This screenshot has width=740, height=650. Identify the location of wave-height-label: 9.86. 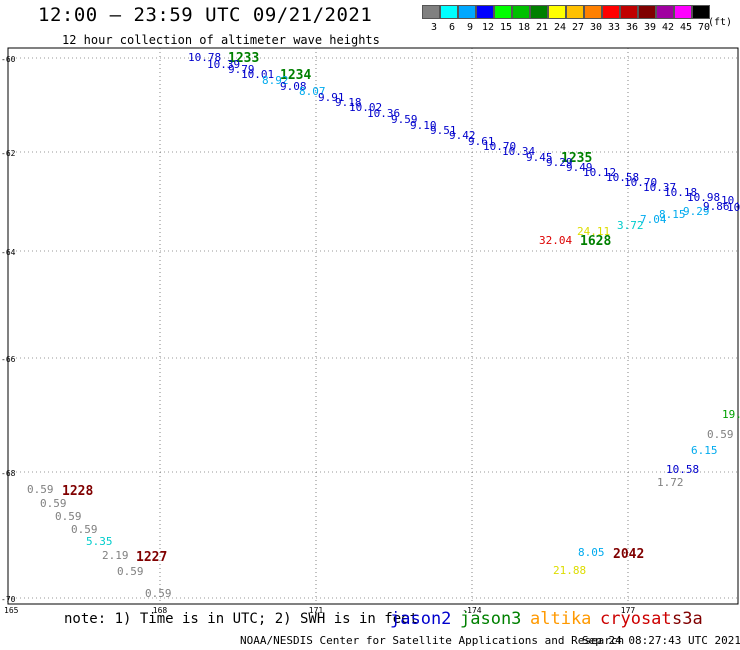
(716, 206).